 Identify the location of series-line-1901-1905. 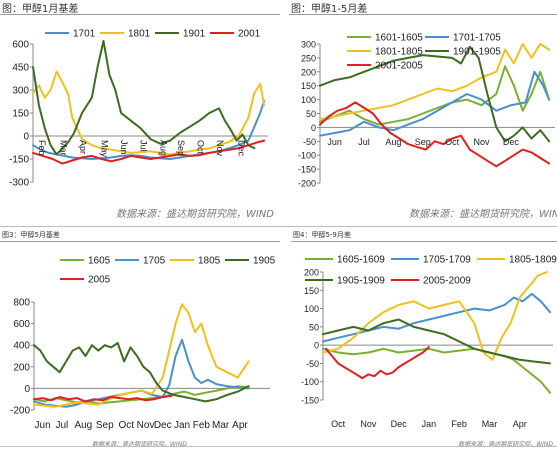
(435, 94).